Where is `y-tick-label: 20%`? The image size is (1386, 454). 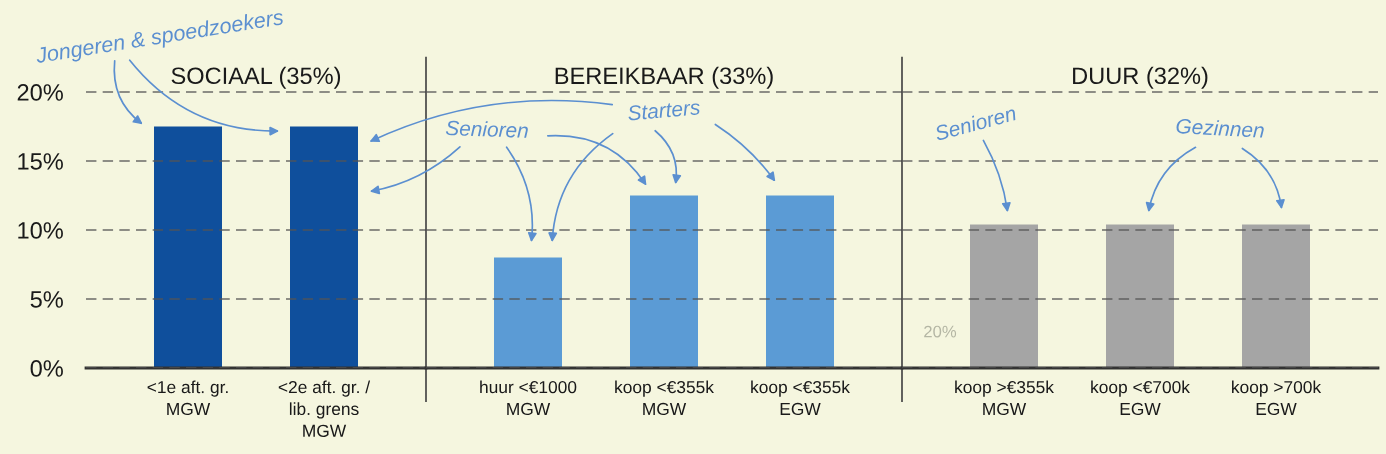 y-tick-label: 20% is located at coordinates (40, 92).